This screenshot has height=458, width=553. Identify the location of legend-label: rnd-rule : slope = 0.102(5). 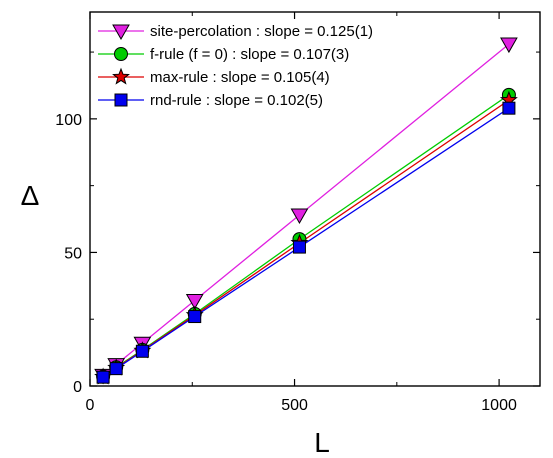
(236, 100).